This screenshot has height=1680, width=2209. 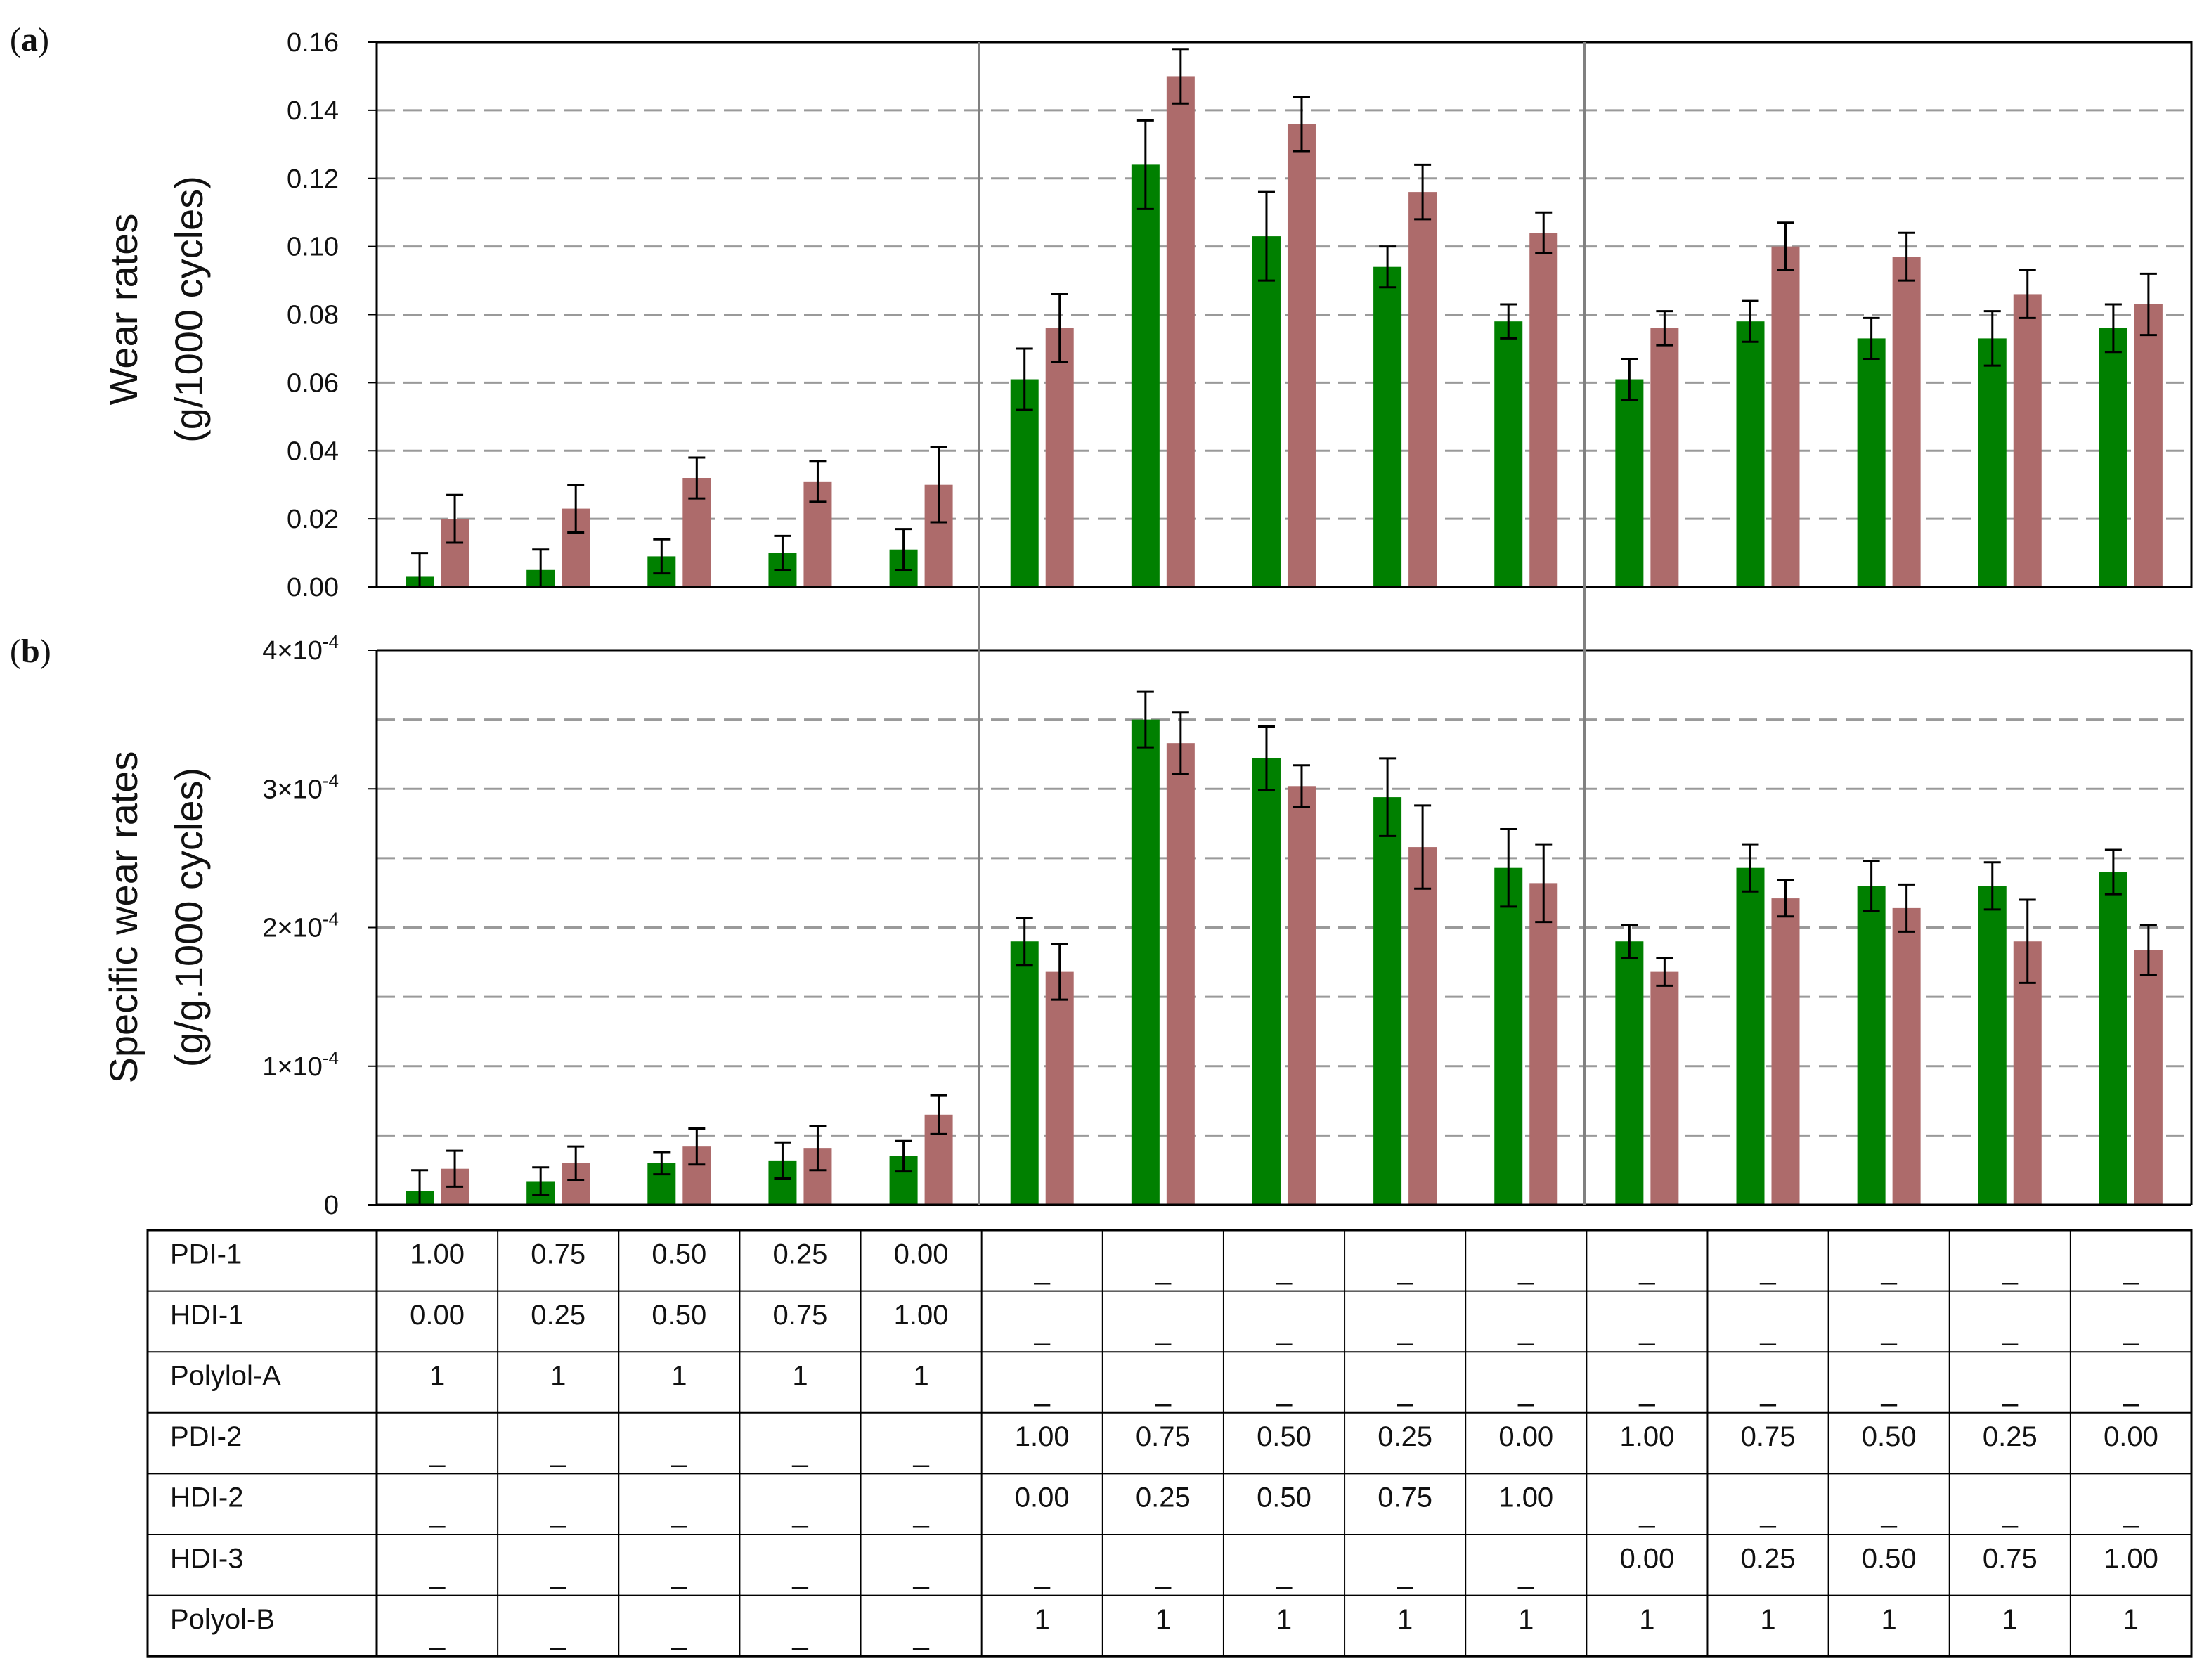 What do you see at coordinates (223, 1619) in the screenshot?
I see `table-row-label: Polyol-B` at bounding box center [223, 1619].